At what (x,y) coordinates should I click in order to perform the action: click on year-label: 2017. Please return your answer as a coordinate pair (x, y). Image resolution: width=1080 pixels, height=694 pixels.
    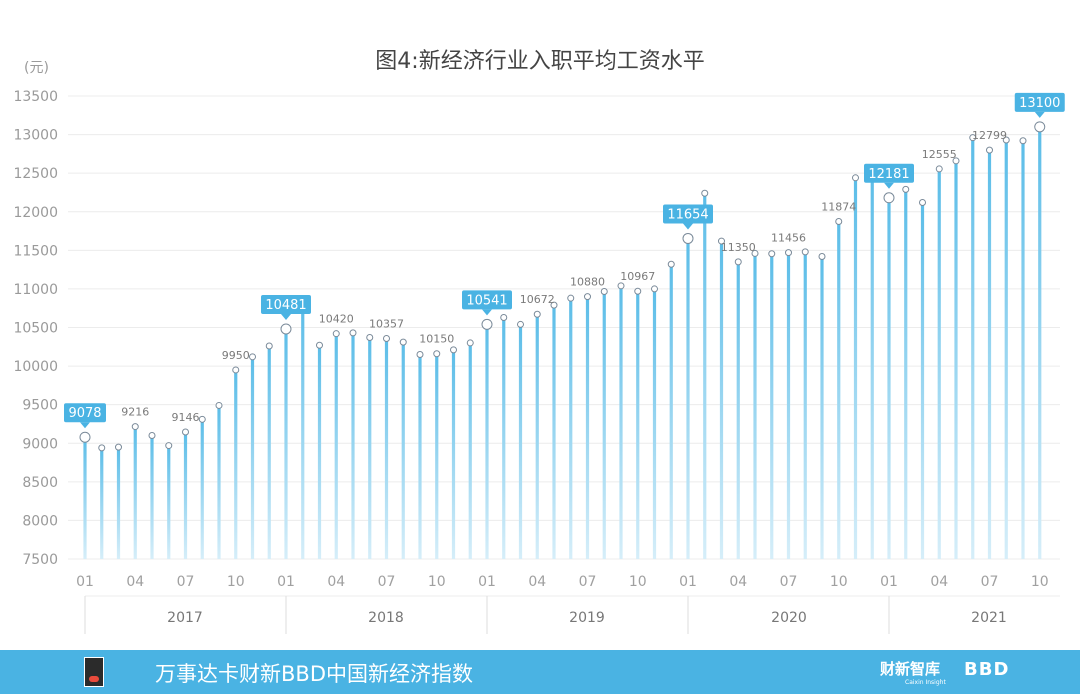
    Looking at the image, I should click on (185, 618).